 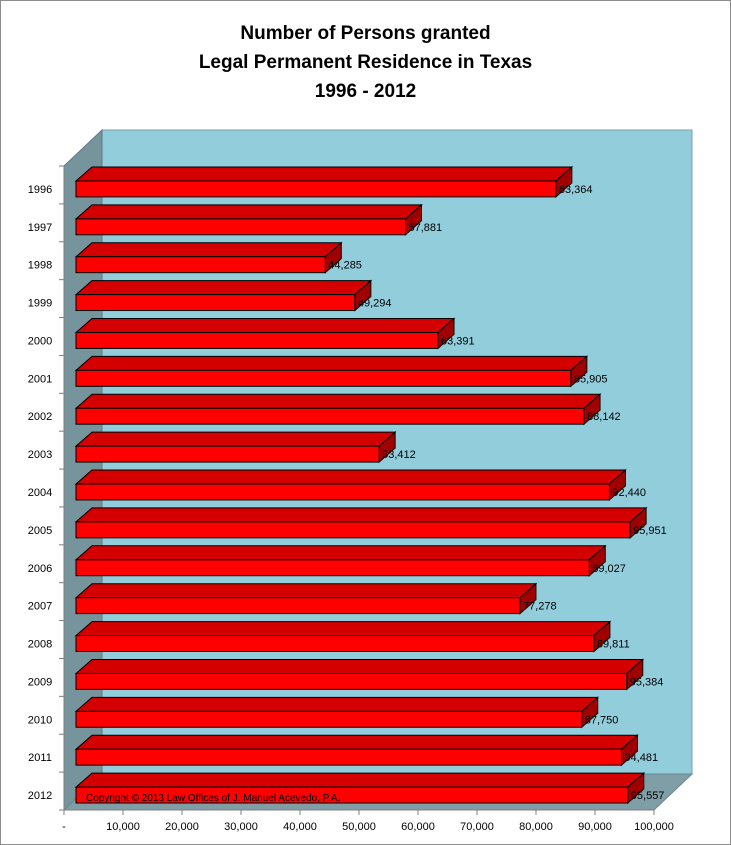 What do you see at coordinates (375, 304) in the screenshot?
I see `bar-value-label: 49,294` at bounding box center [375, 304].